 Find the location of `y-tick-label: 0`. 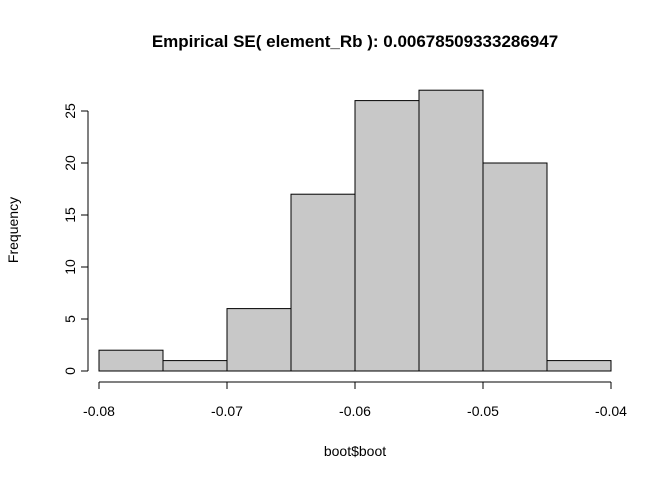

y-tick-label: 0 is located at coordinates (70, 371).